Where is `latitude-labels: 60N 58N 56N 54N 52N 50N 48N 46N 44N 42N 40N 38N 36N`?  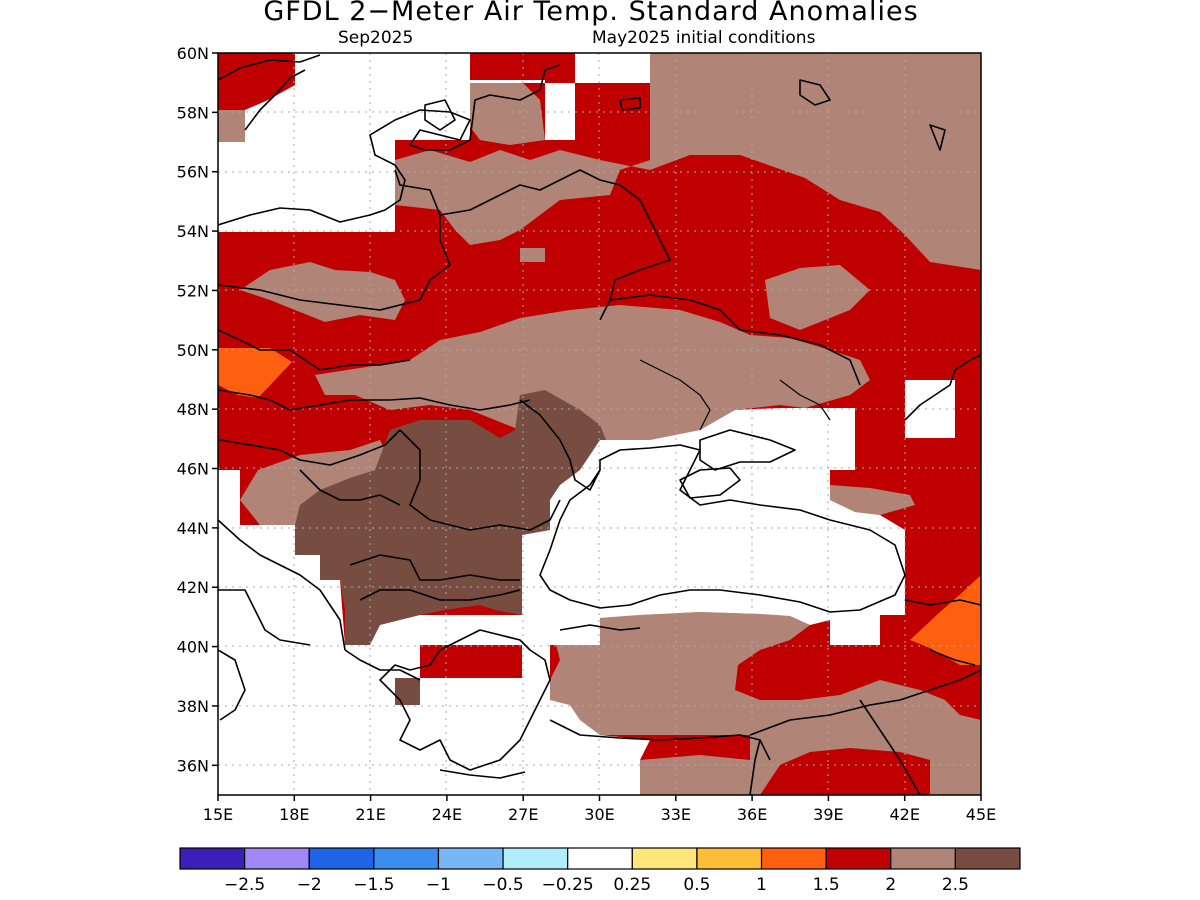 latitude-labels: 60N 58N 56N 54N 52N 50N 48N 46N 44N 42N 40N 38N 36N is located at coordinates (193, 409).